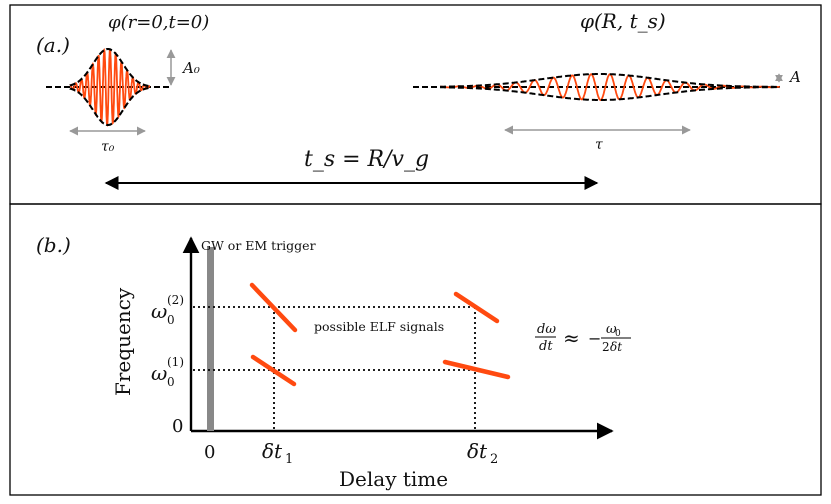  Describe the element at coordinates (610, 80) in the screenshot. I see `final-pulse-envelope-top` at that location.